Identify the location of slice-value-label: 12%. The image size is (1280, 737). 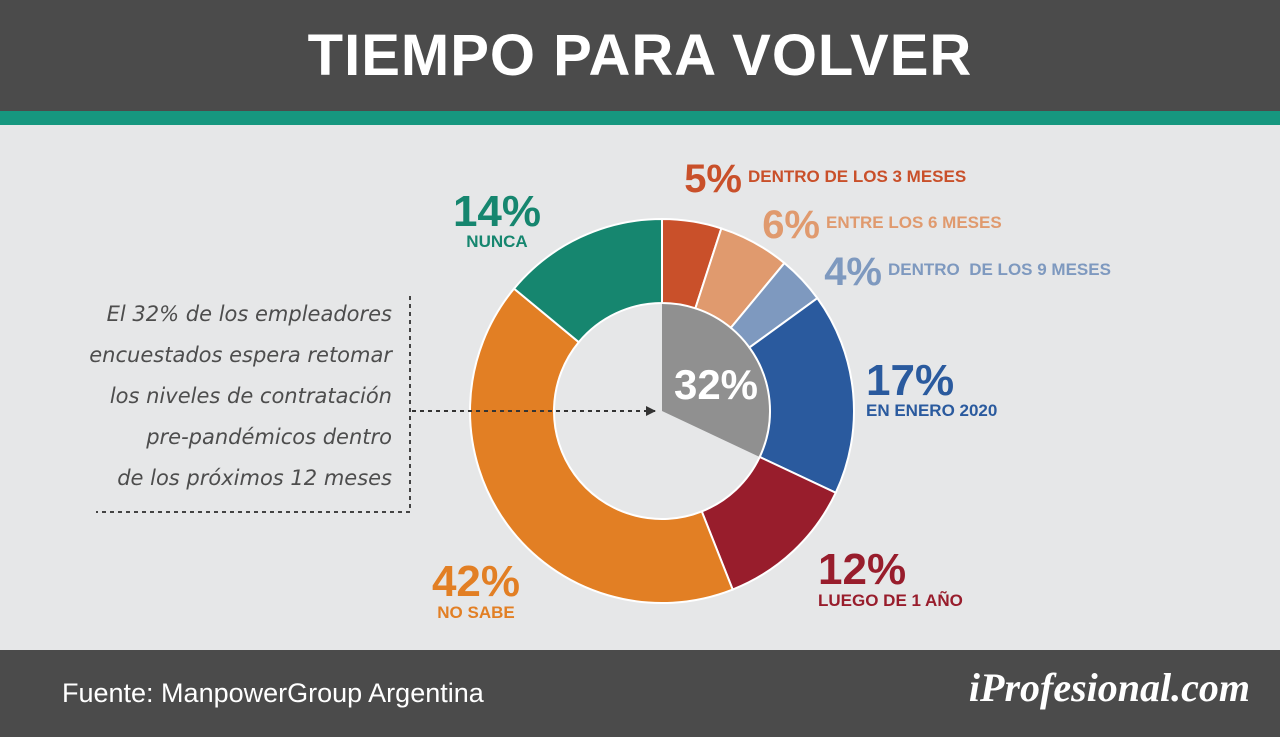
(862, 569).